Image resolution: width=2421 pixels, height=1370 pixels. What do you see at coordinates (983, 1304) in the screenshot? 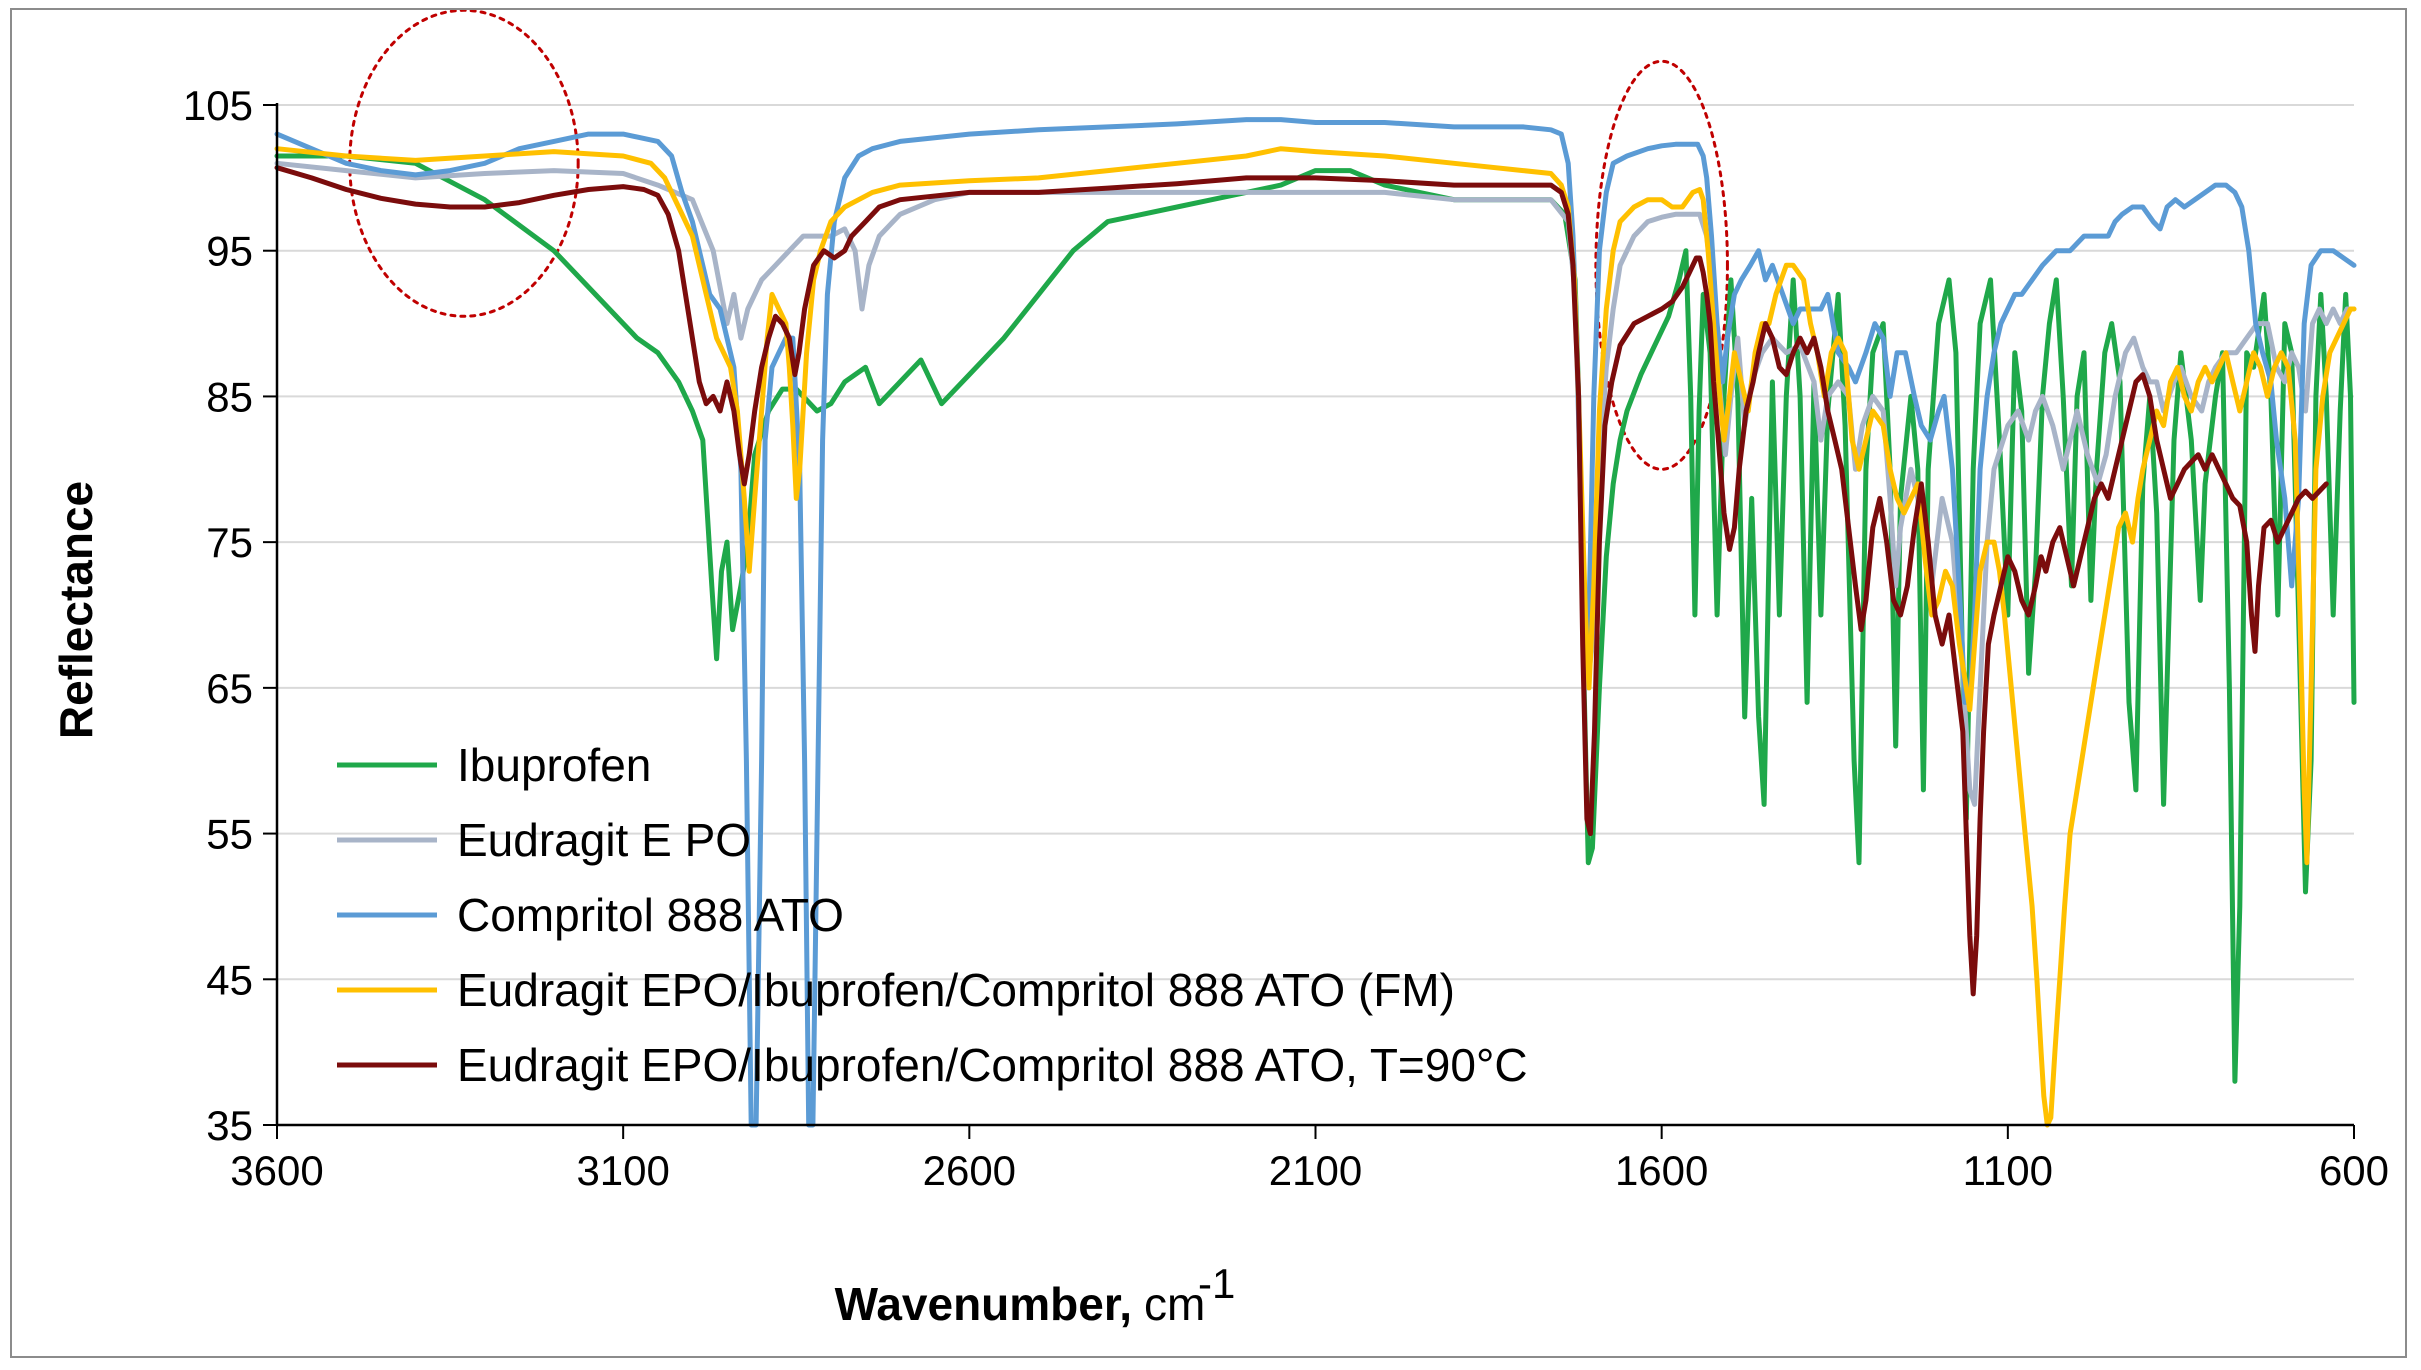
I see `x-axis-title: Wavenumber,` at bounding box center [983, 1304].